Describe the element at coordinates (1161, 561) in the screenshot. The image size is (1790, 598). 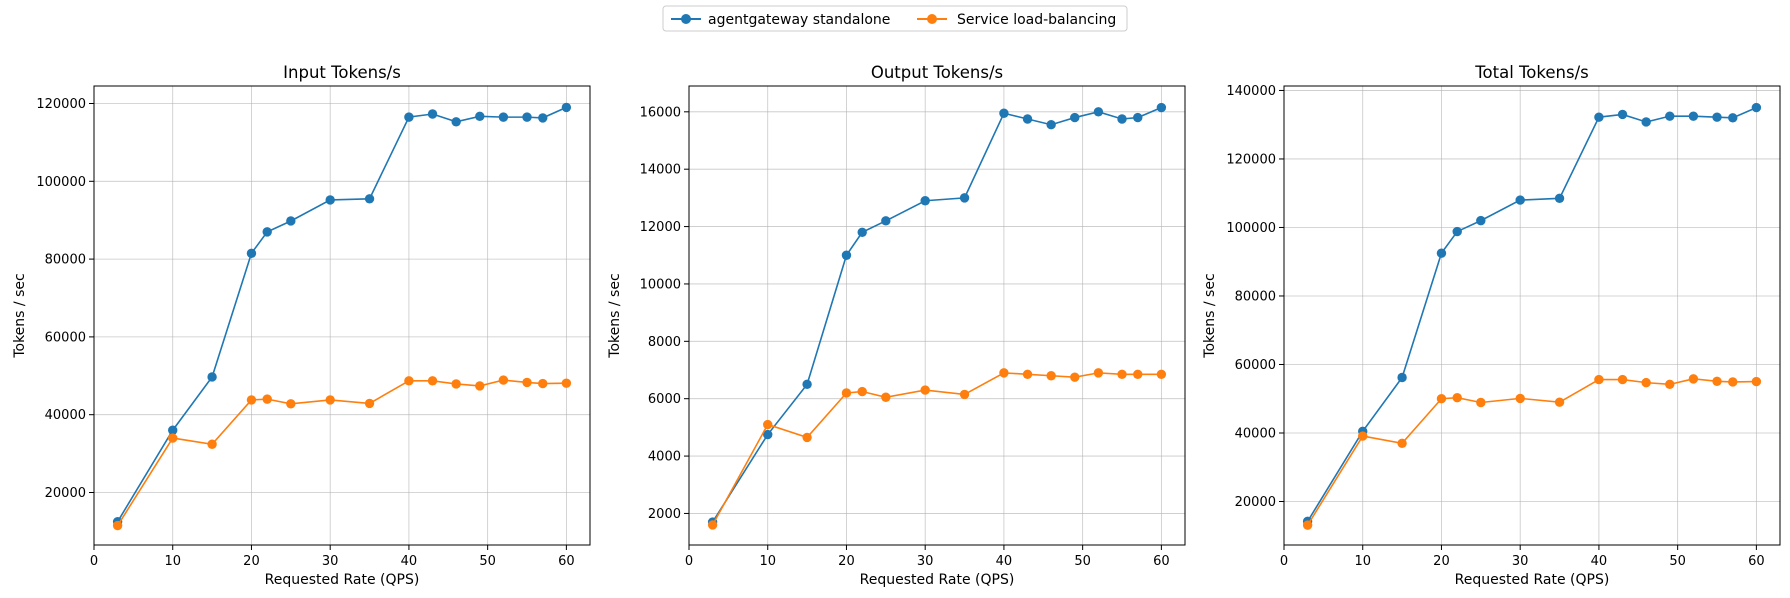
I see `chart-1-xtick-label-6: 60` at that location.